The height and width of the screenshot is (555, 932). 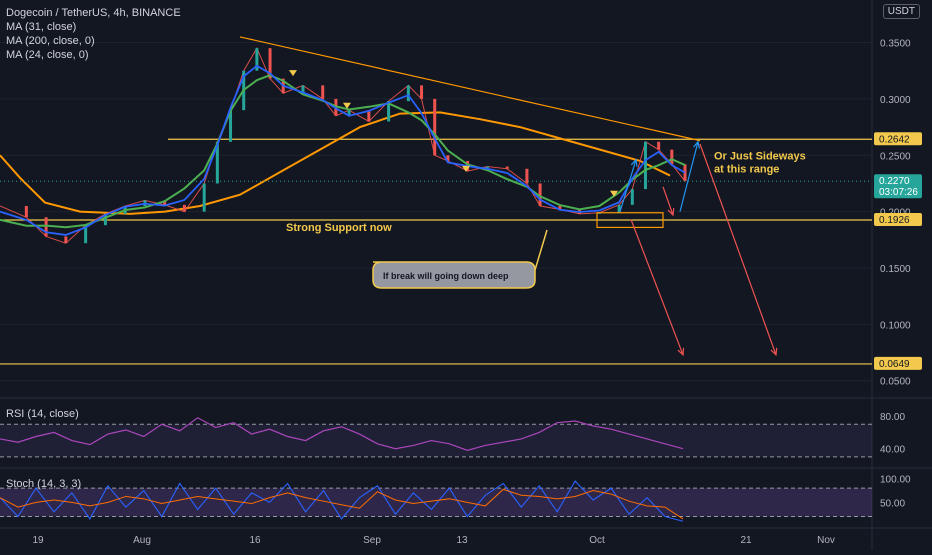 I want to click on y-tick-label: 0.3000, so click(x=895, y=100).